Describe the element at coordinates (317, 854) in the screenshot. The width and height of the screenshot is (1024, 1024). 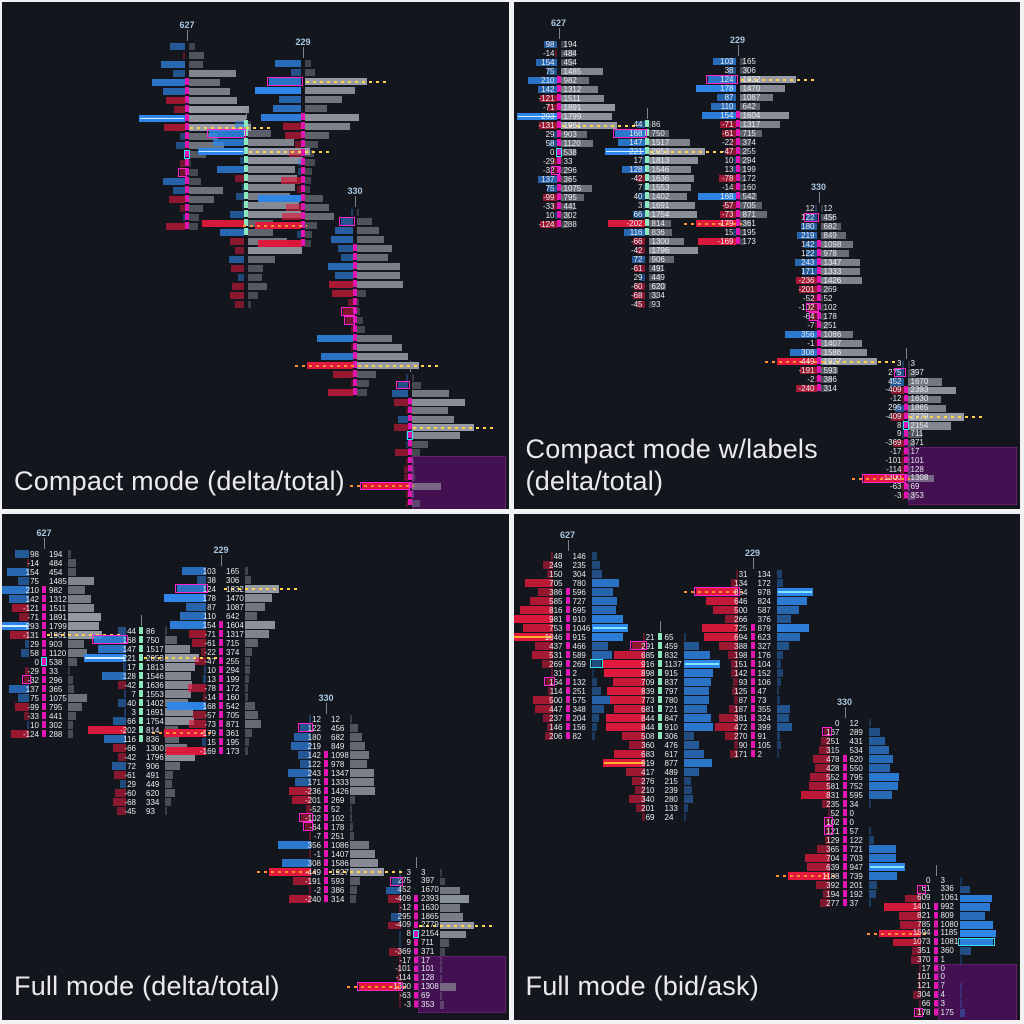
I see `delta-value: -1` at that location.